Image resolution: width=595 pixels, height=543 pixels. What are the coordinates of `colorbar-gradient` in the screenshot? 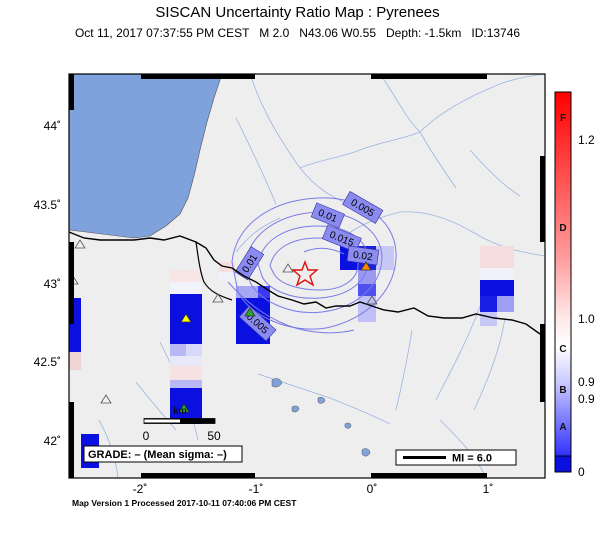 It's located at (563, 274).